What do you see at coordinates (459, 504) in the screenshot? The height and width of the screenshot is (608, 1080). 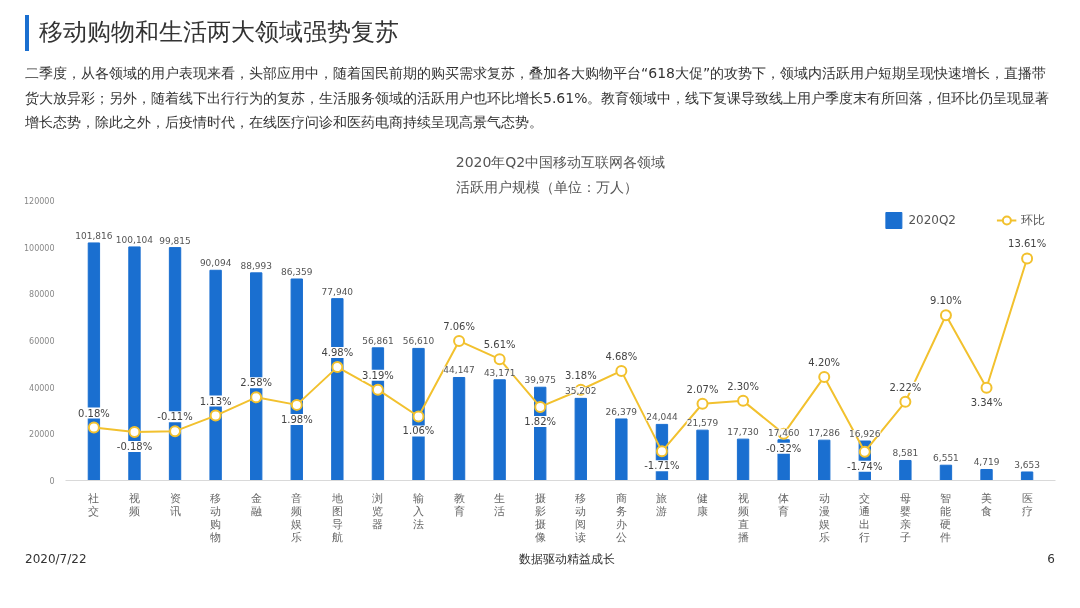 I see `x-tick-label: 教育` at bounding box center [459, 504].